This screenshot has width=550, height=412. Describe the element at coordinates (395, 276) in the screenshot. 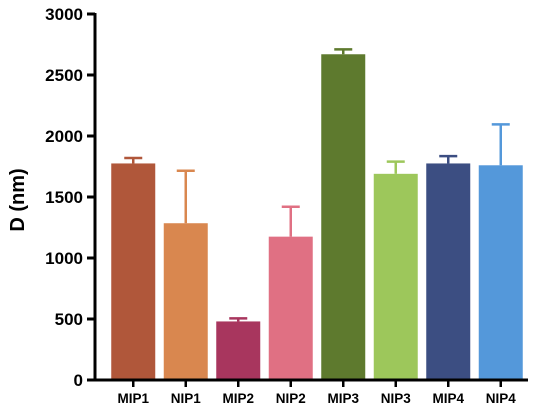

I see `bar-nip3` at that location.